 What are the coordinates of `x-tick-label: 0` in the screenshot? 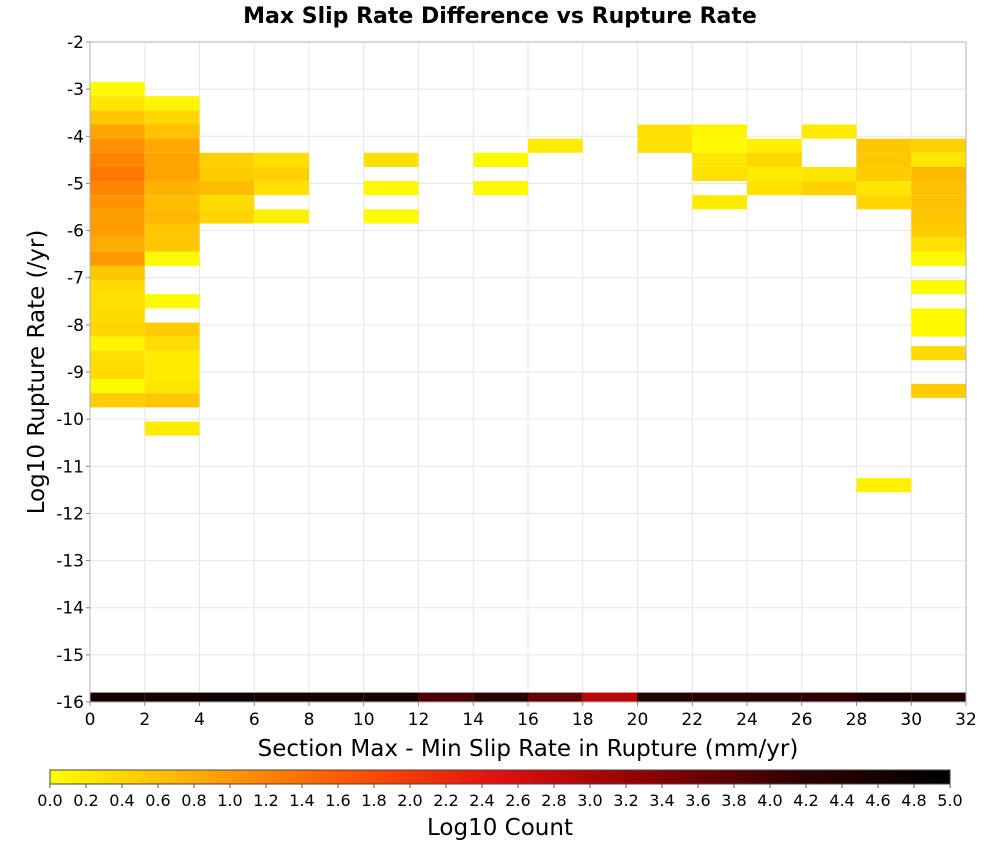 It's located at (90, 720).